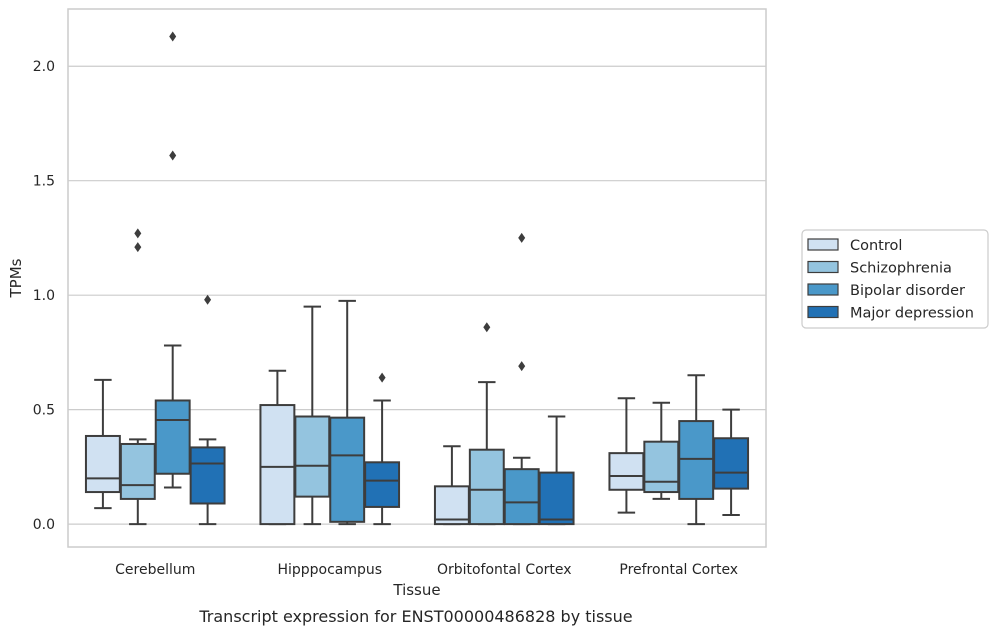  Describe the element at coordinates (155, 570) in the screenshot. I see `x-tick-label: Cerebellum` at that location.